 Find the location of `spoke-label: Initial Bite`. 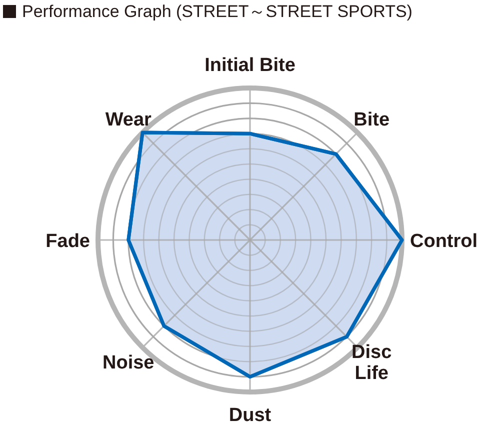

spoke-label: Initial Bite is located at coordinates (250, 65).